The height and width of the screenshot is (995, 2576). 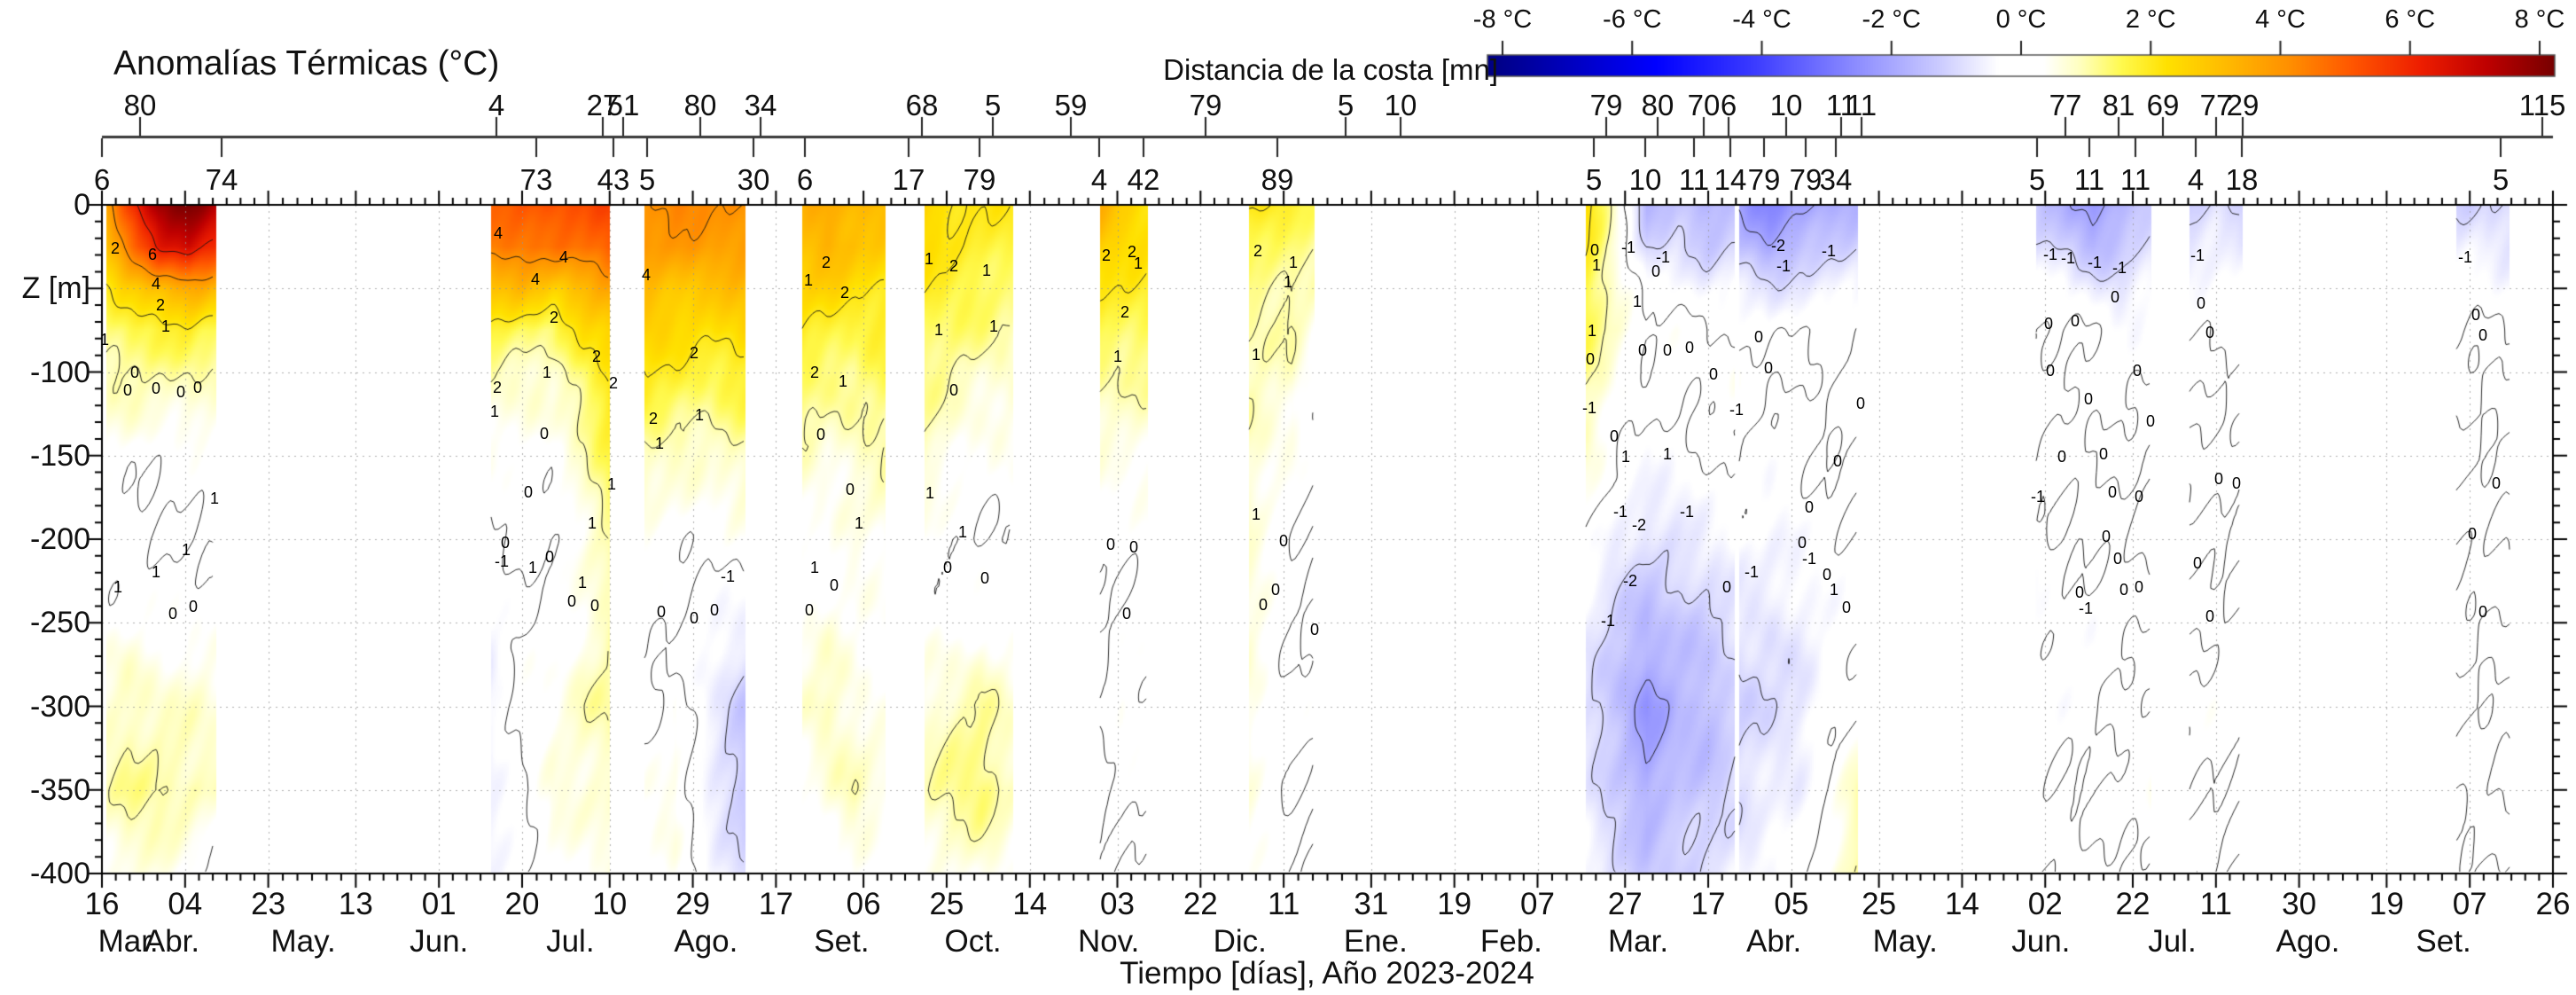 What do you see at coordinates (522, 904) in the screenshot?
I see `day-tick-label: 20` at bounding box center [522, 904].